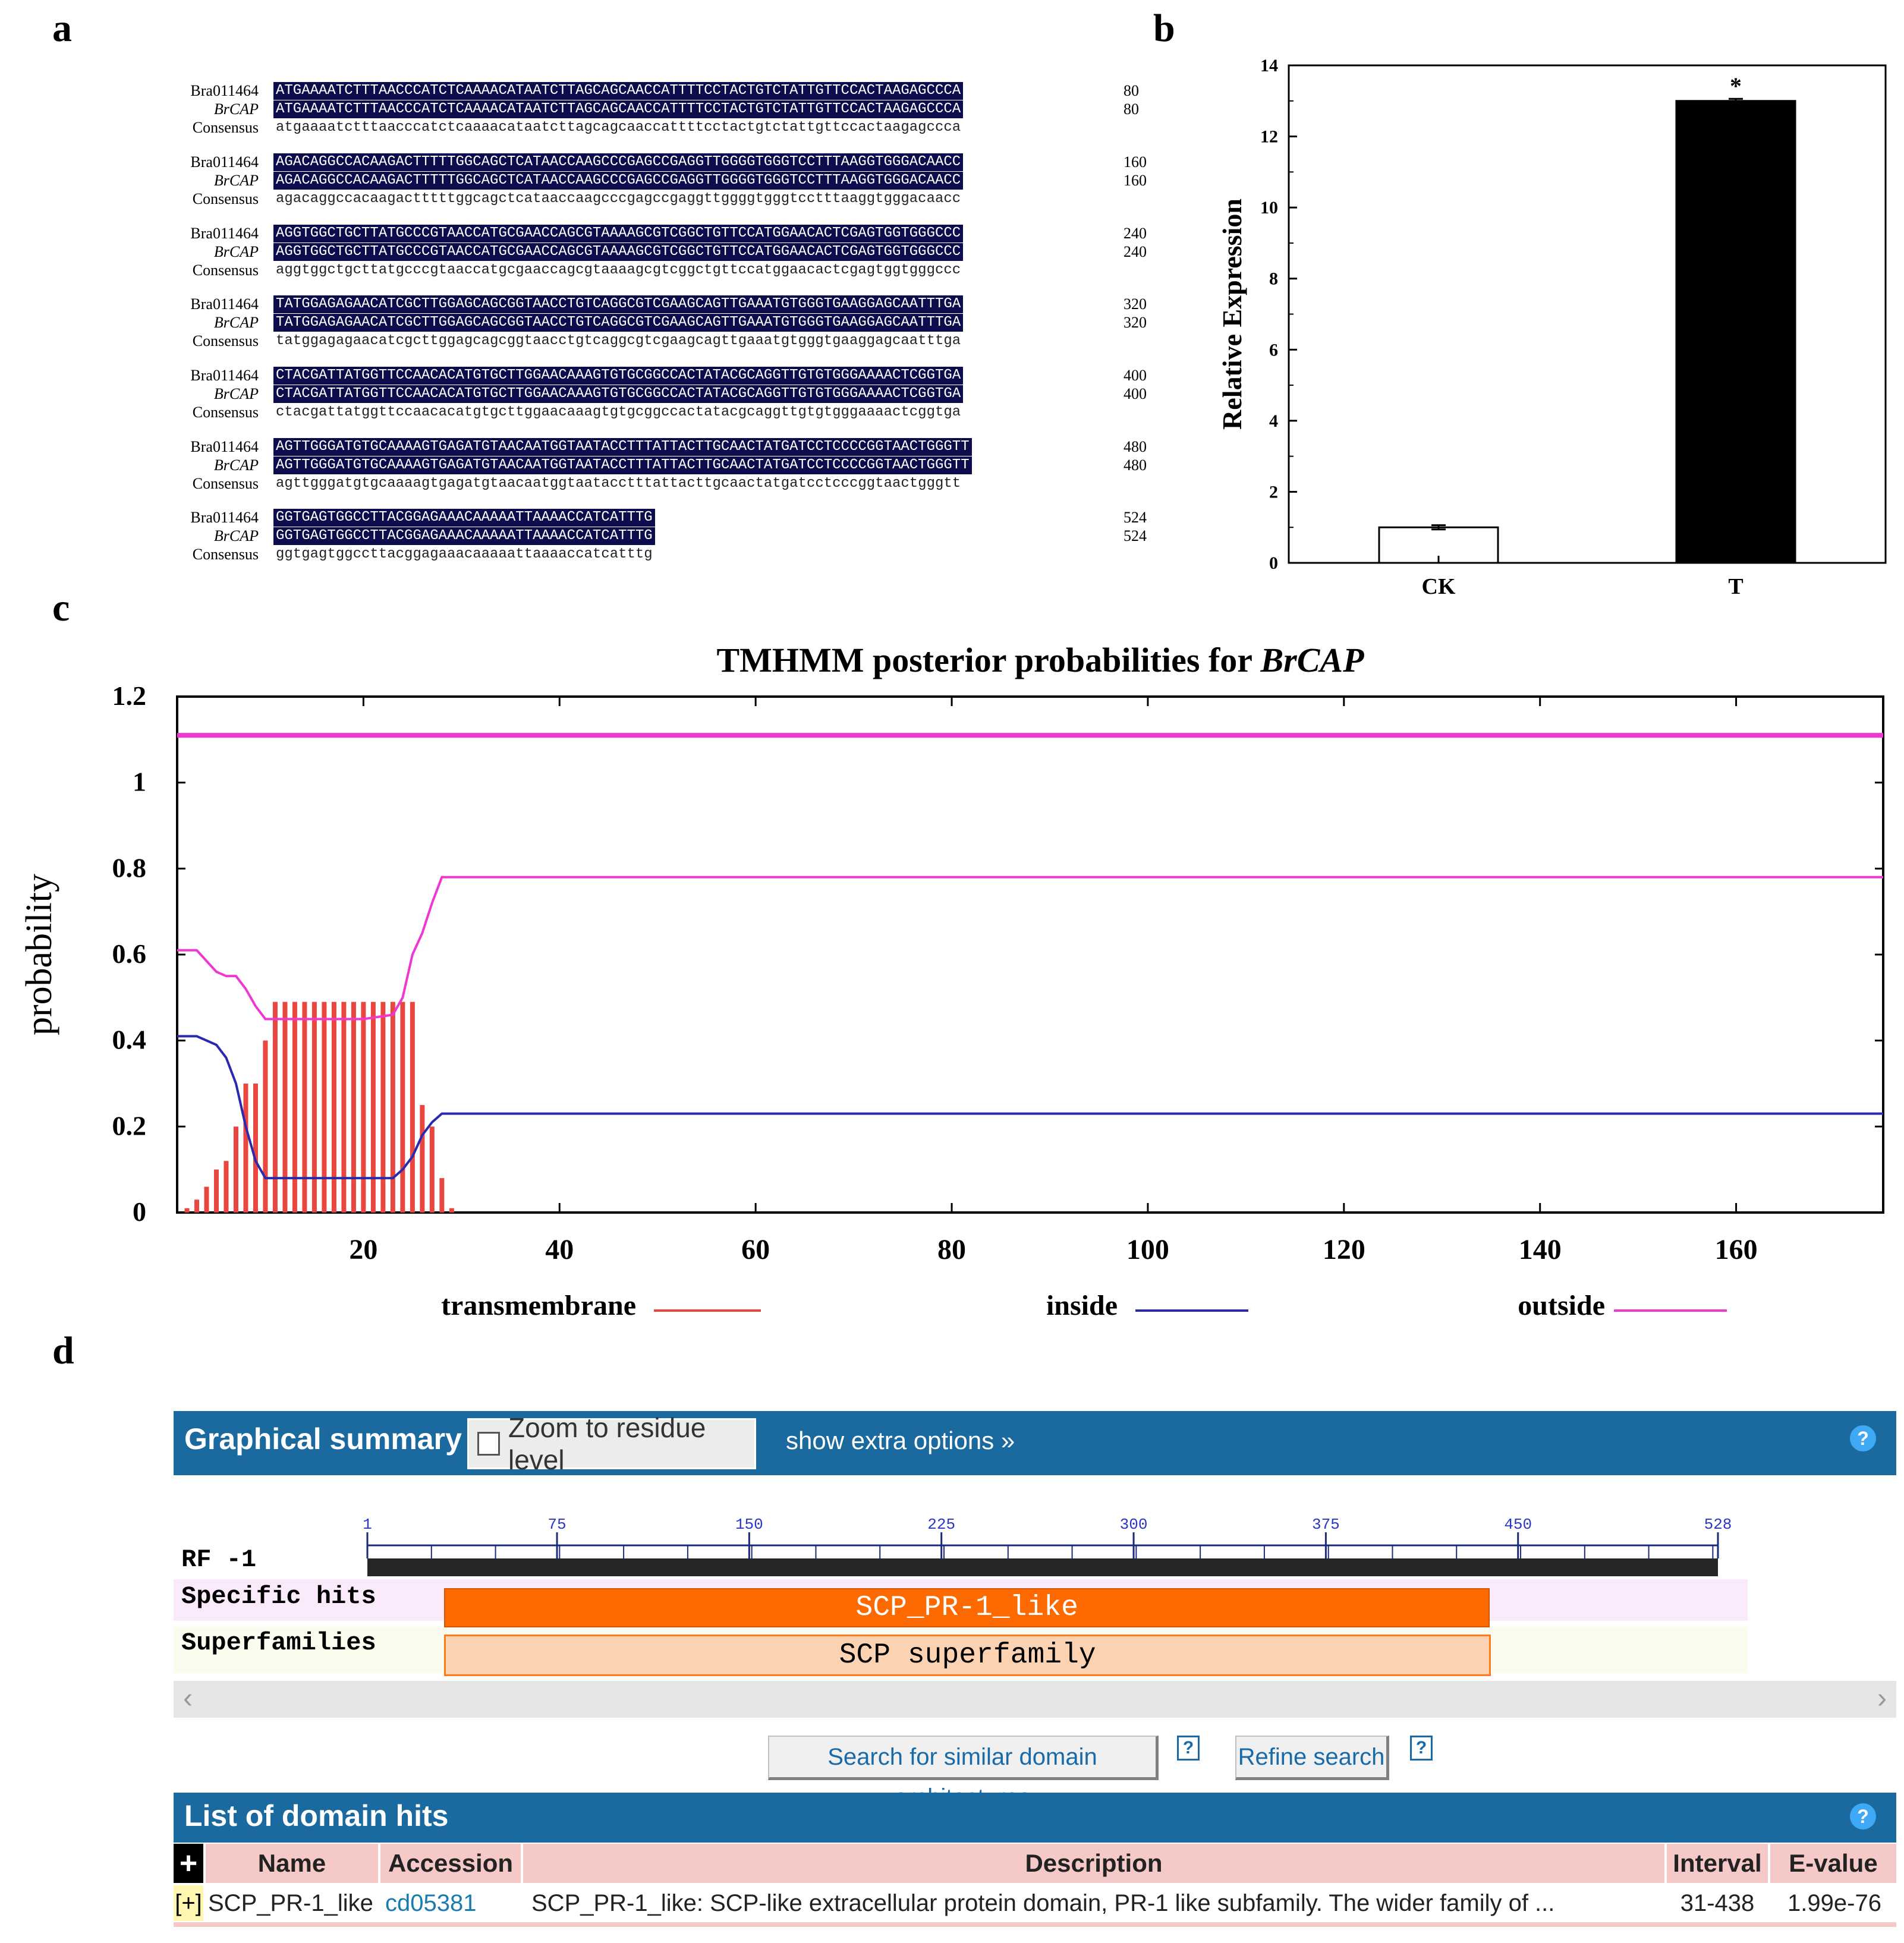  What do you see at coordinates (941, 1525) in the screenshot?
I see `ruler-label: 225` at bounding box center [941, 1525].